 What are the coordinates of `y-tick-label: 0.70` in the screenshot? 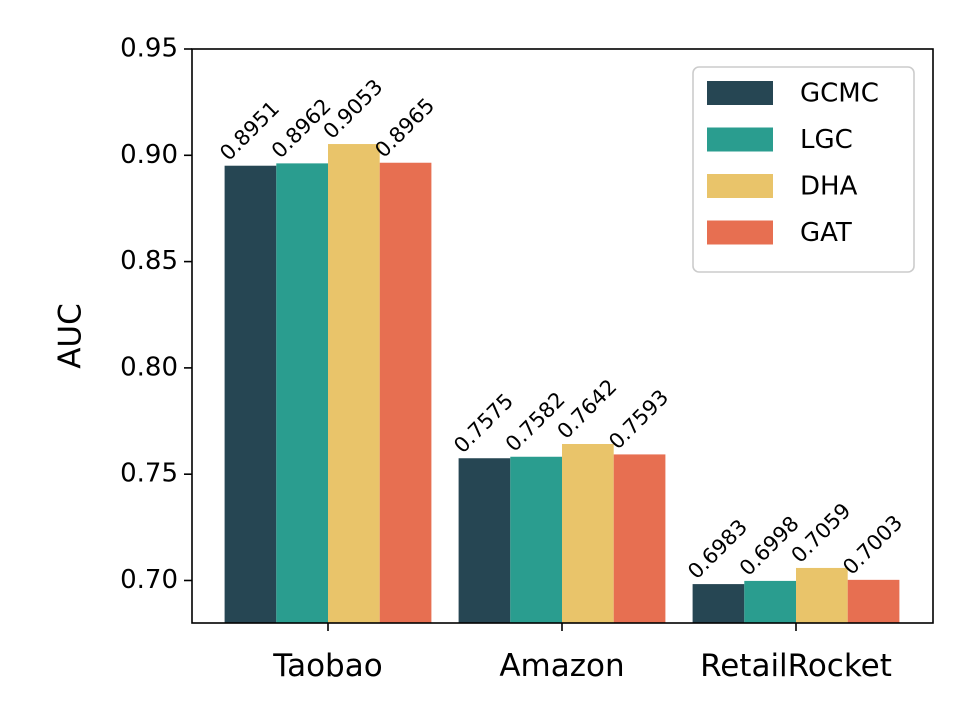 It's located at (149, 580).